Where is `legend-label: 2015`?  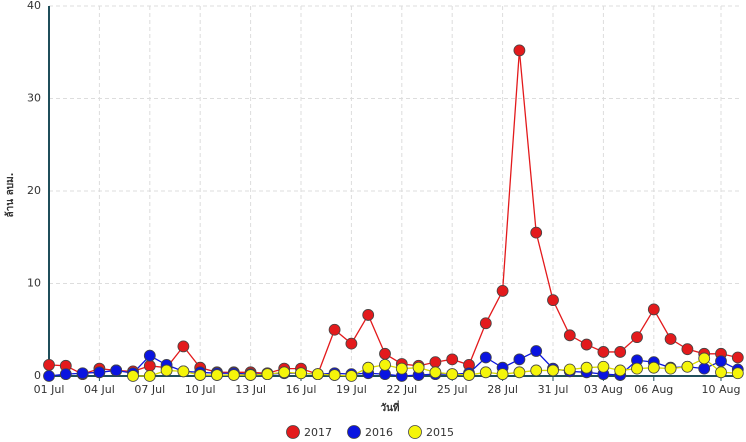
legend-label: 2015 is located at coordinates (440, 432).